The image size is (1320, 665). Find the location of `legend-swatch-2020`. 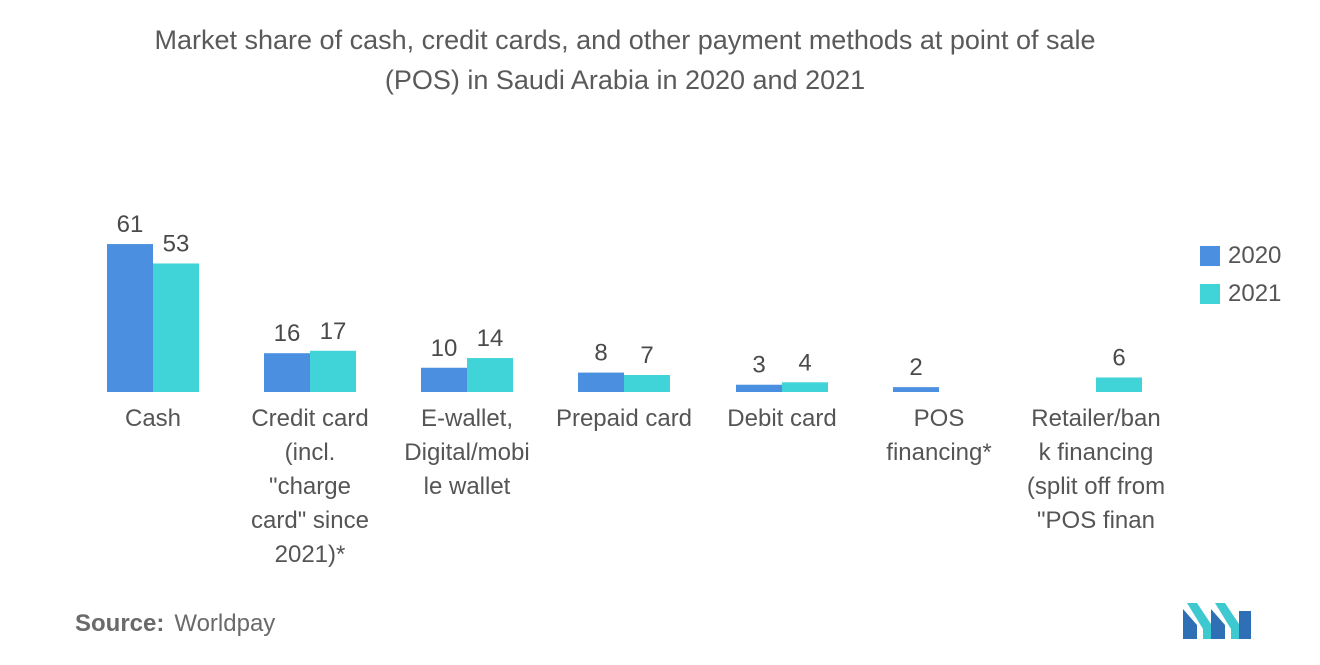

legend-swatch-2020 is located at coordinates (1210, 256).